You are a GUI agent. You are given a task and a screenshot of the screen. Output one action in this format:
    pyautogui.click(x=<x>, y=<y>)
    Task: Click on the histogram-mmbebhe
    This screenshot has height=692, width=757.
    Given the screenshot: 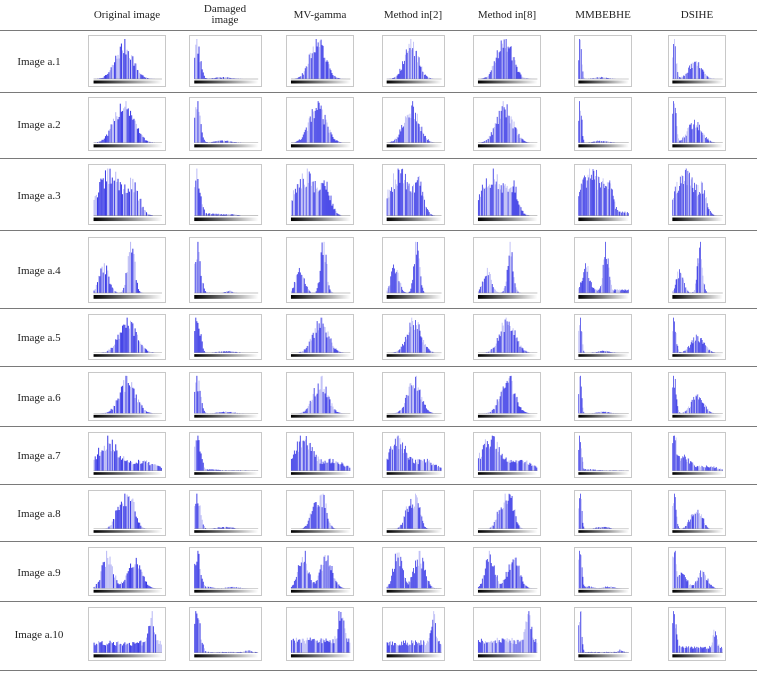 What is the action you would take?
    pyautogui.click(x=603, y=124)
    